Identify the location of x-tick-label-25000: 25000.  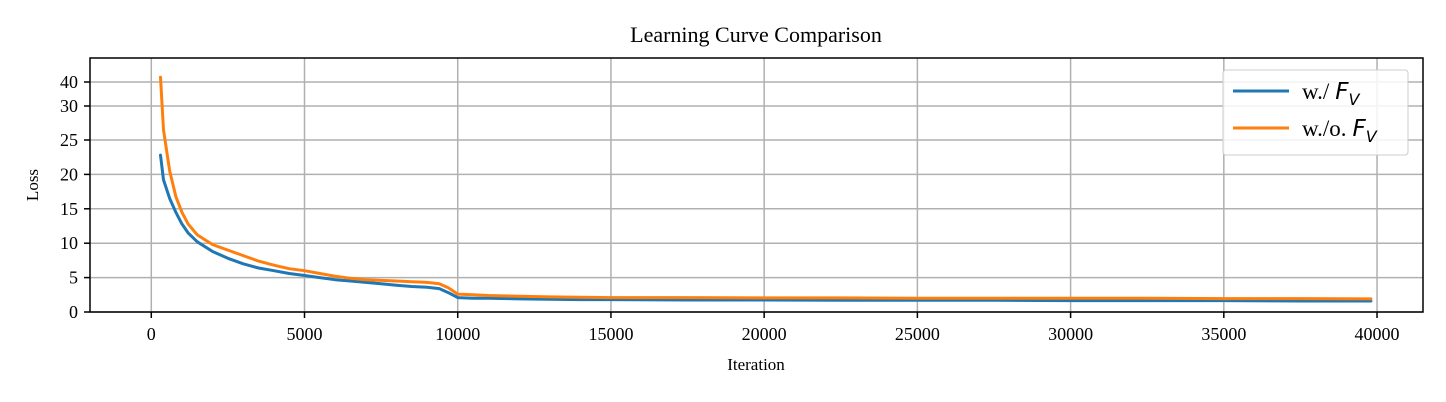
(917, 334).